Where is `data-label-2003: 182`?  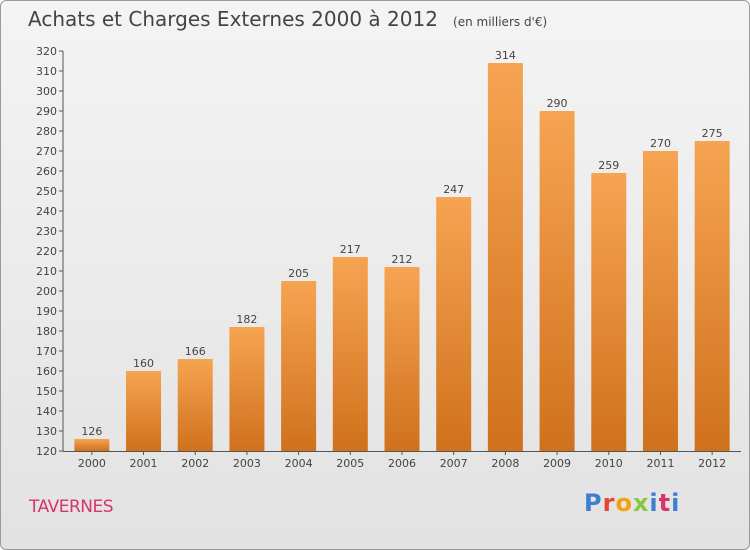
data-label-2003: 182 is located at coordinates (246, 319).